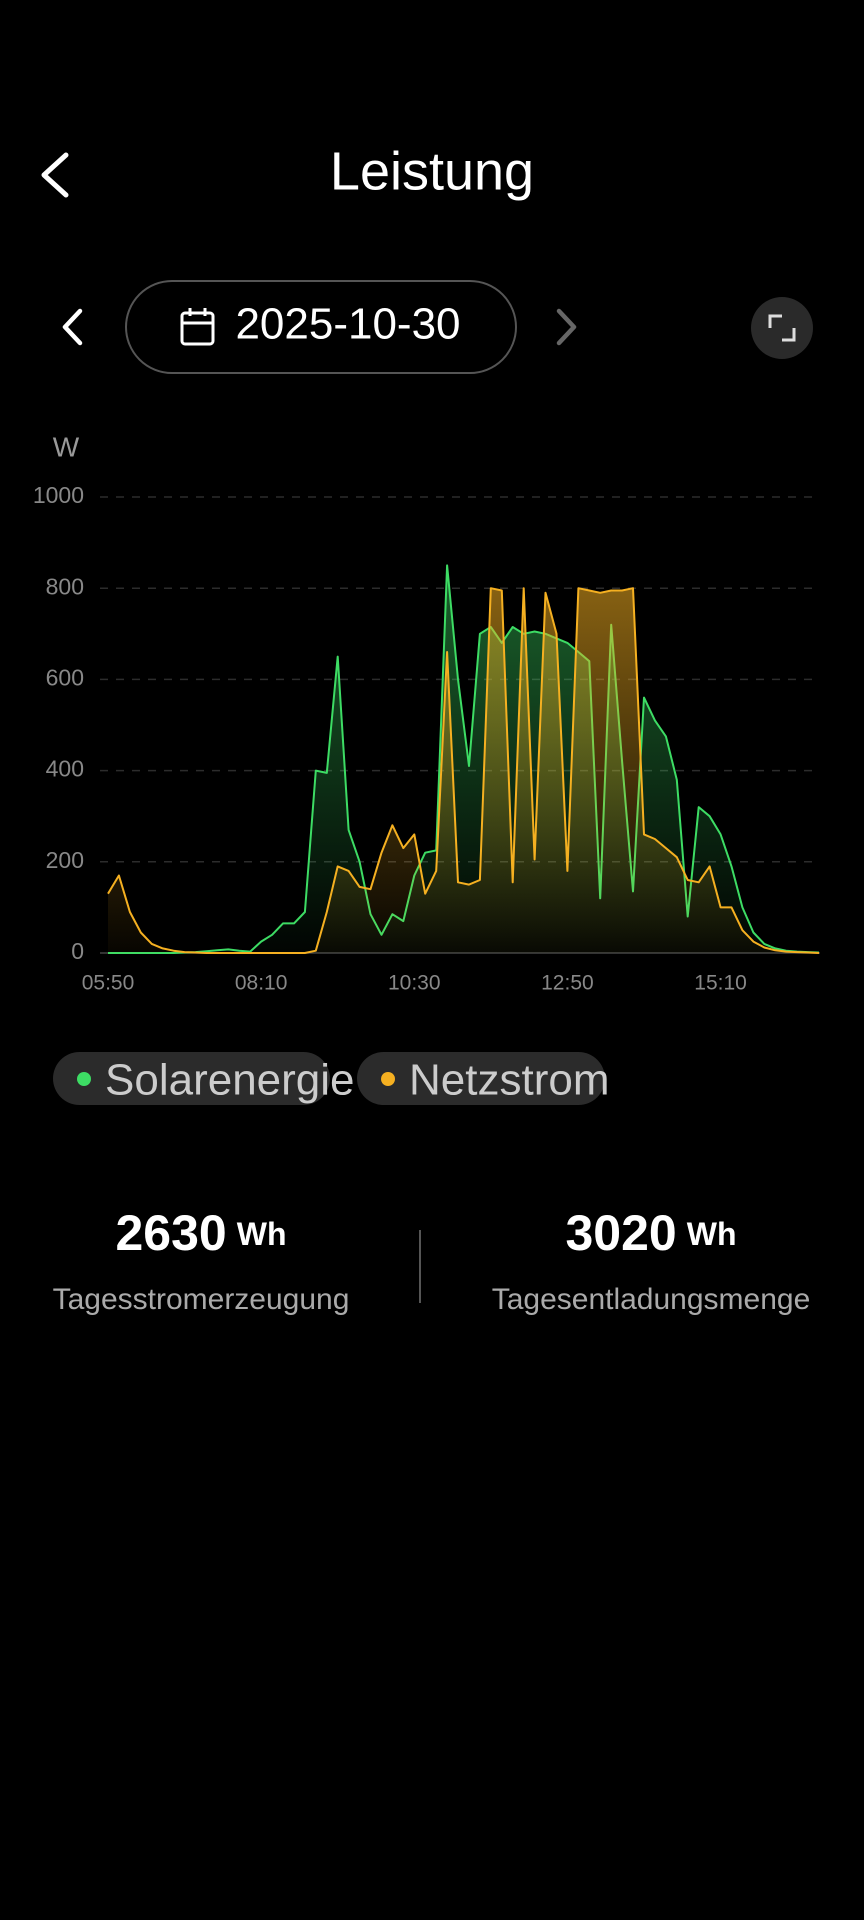 The width and height of the screenshot is (864, 1920). I want to click on y-tick-label: 1000, so click(58, 495).